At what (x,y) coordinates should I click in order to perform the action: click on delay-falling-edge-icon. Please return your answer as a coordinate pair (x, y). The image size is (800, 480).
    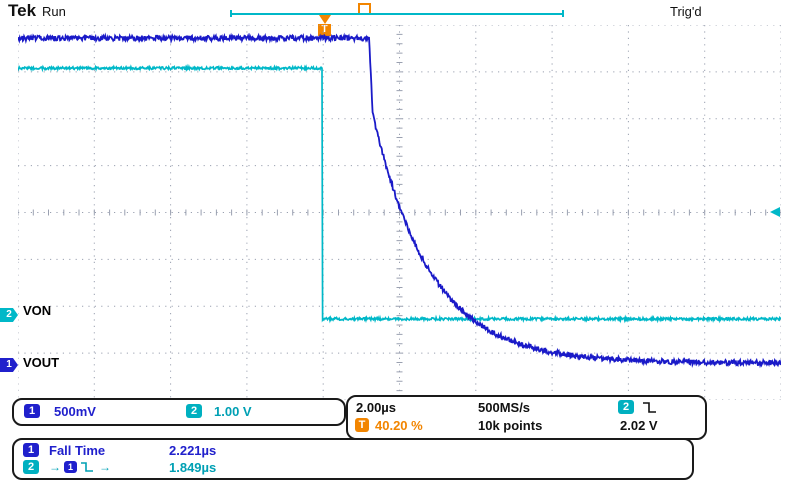
    Looking at the image, I should click on (87, 467).